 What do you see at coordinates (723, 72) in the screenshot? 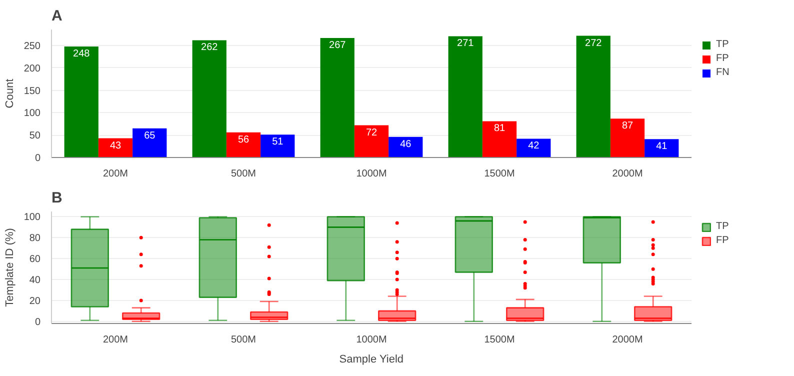
I see `legend-label: FN` at bounding box center [723, 72].